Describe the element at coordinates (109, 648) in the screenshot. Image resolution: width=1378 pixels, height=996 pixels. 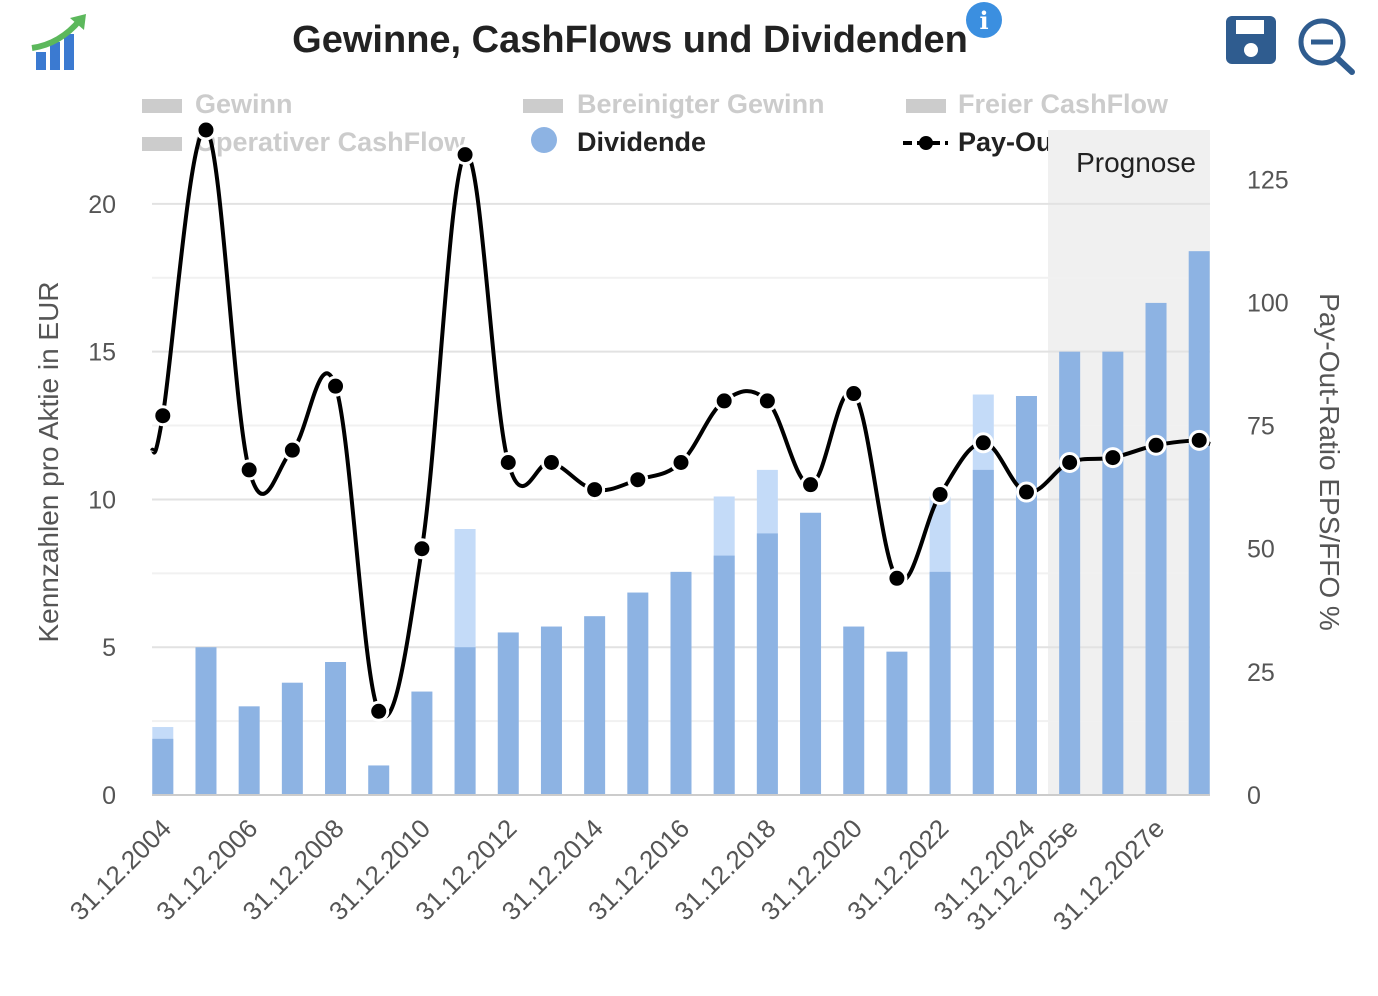
I see `y-tick-label: 5` at that location.